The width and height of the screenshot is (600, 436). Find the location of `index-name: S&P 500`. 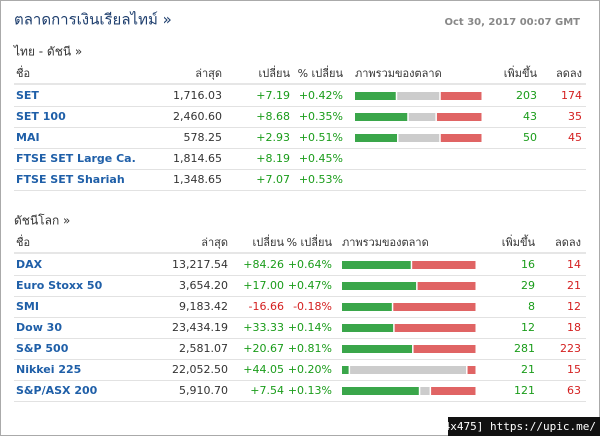

index-name: S&P 500 is located at coordinates (42, 348).